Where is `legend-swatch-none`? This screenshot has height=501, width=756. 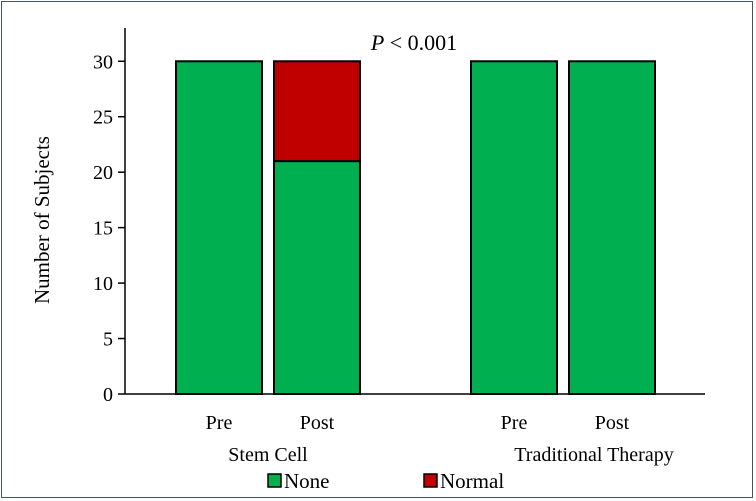 legend-swatch-none is located at coordinates (274, 480).